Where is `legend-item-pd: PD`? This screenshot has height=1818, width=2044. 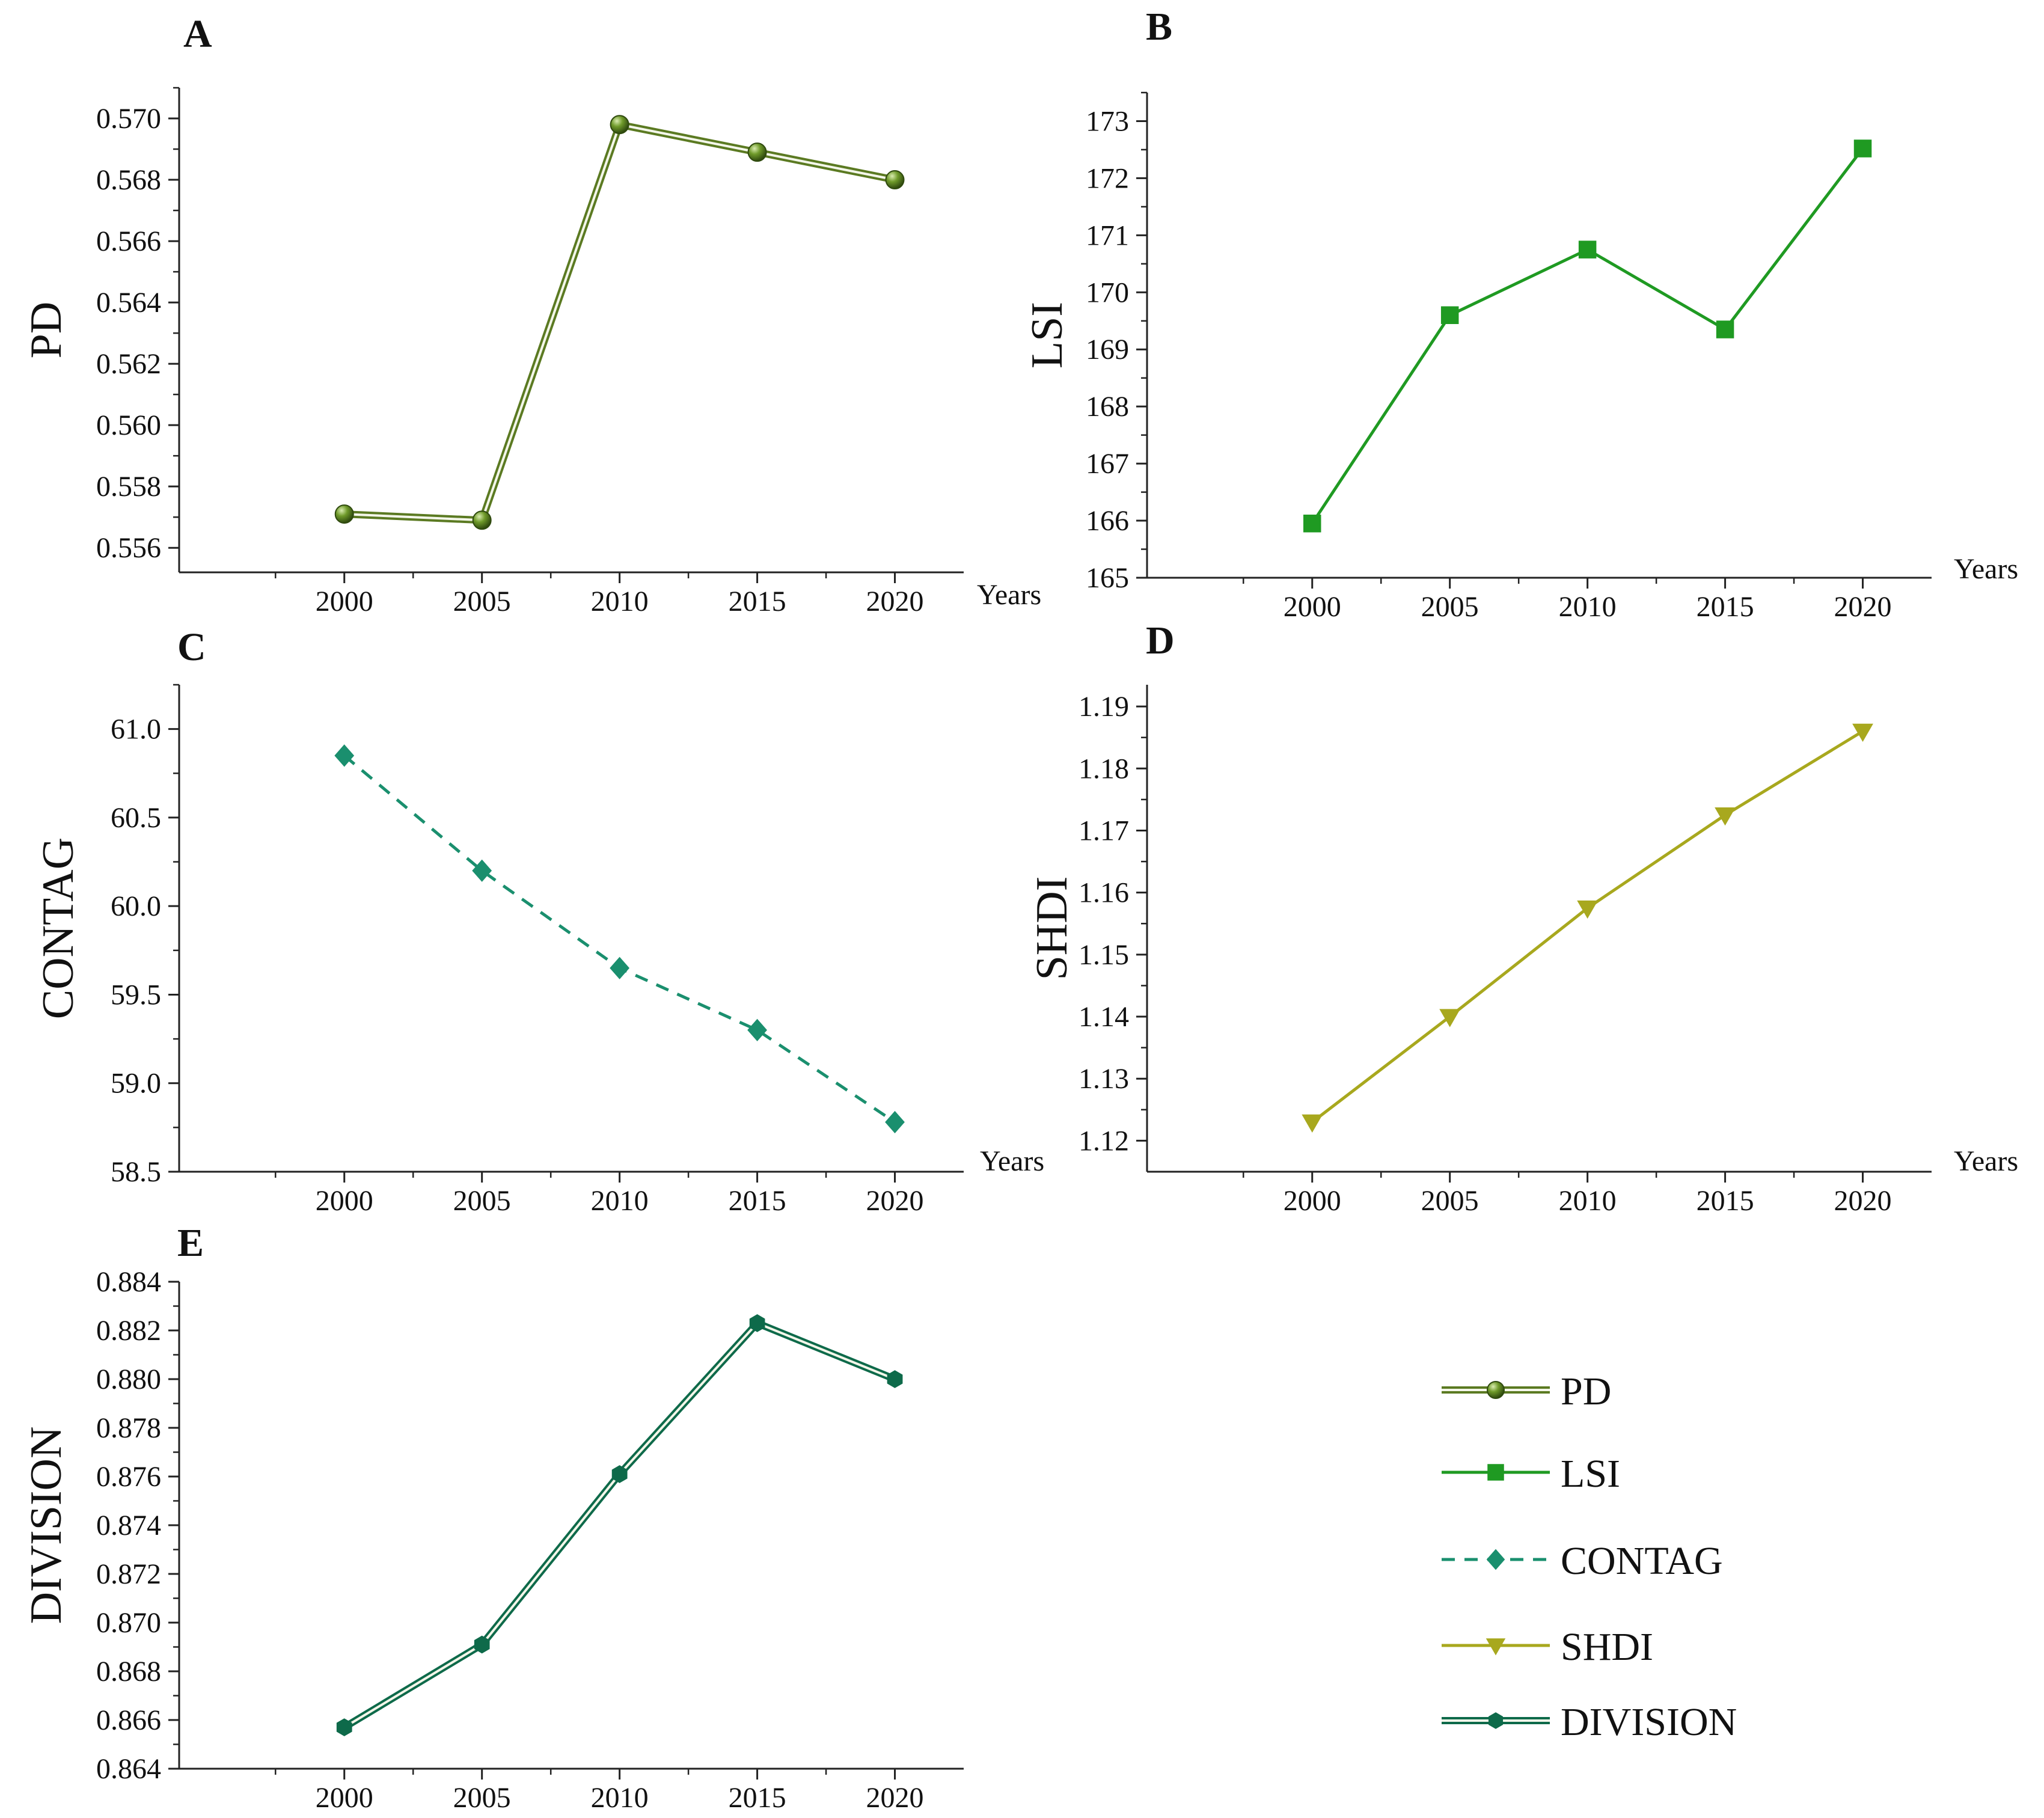 legend-item-pd: PD is located at coordinates (1526, 1391).